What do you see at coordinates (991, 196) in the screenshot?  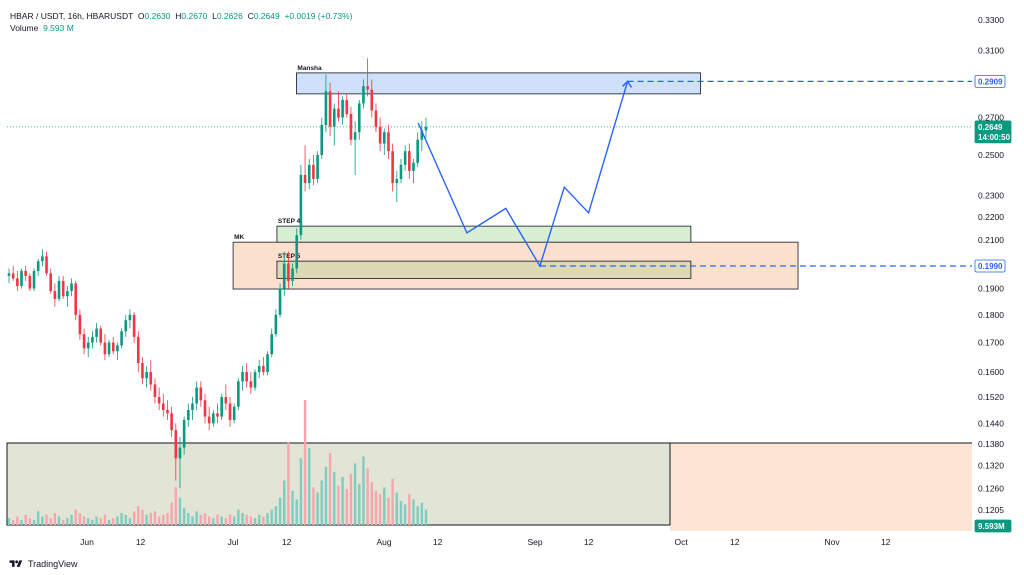 I see `price-tick-label: 0.2300` at bounding box center [991, 196].